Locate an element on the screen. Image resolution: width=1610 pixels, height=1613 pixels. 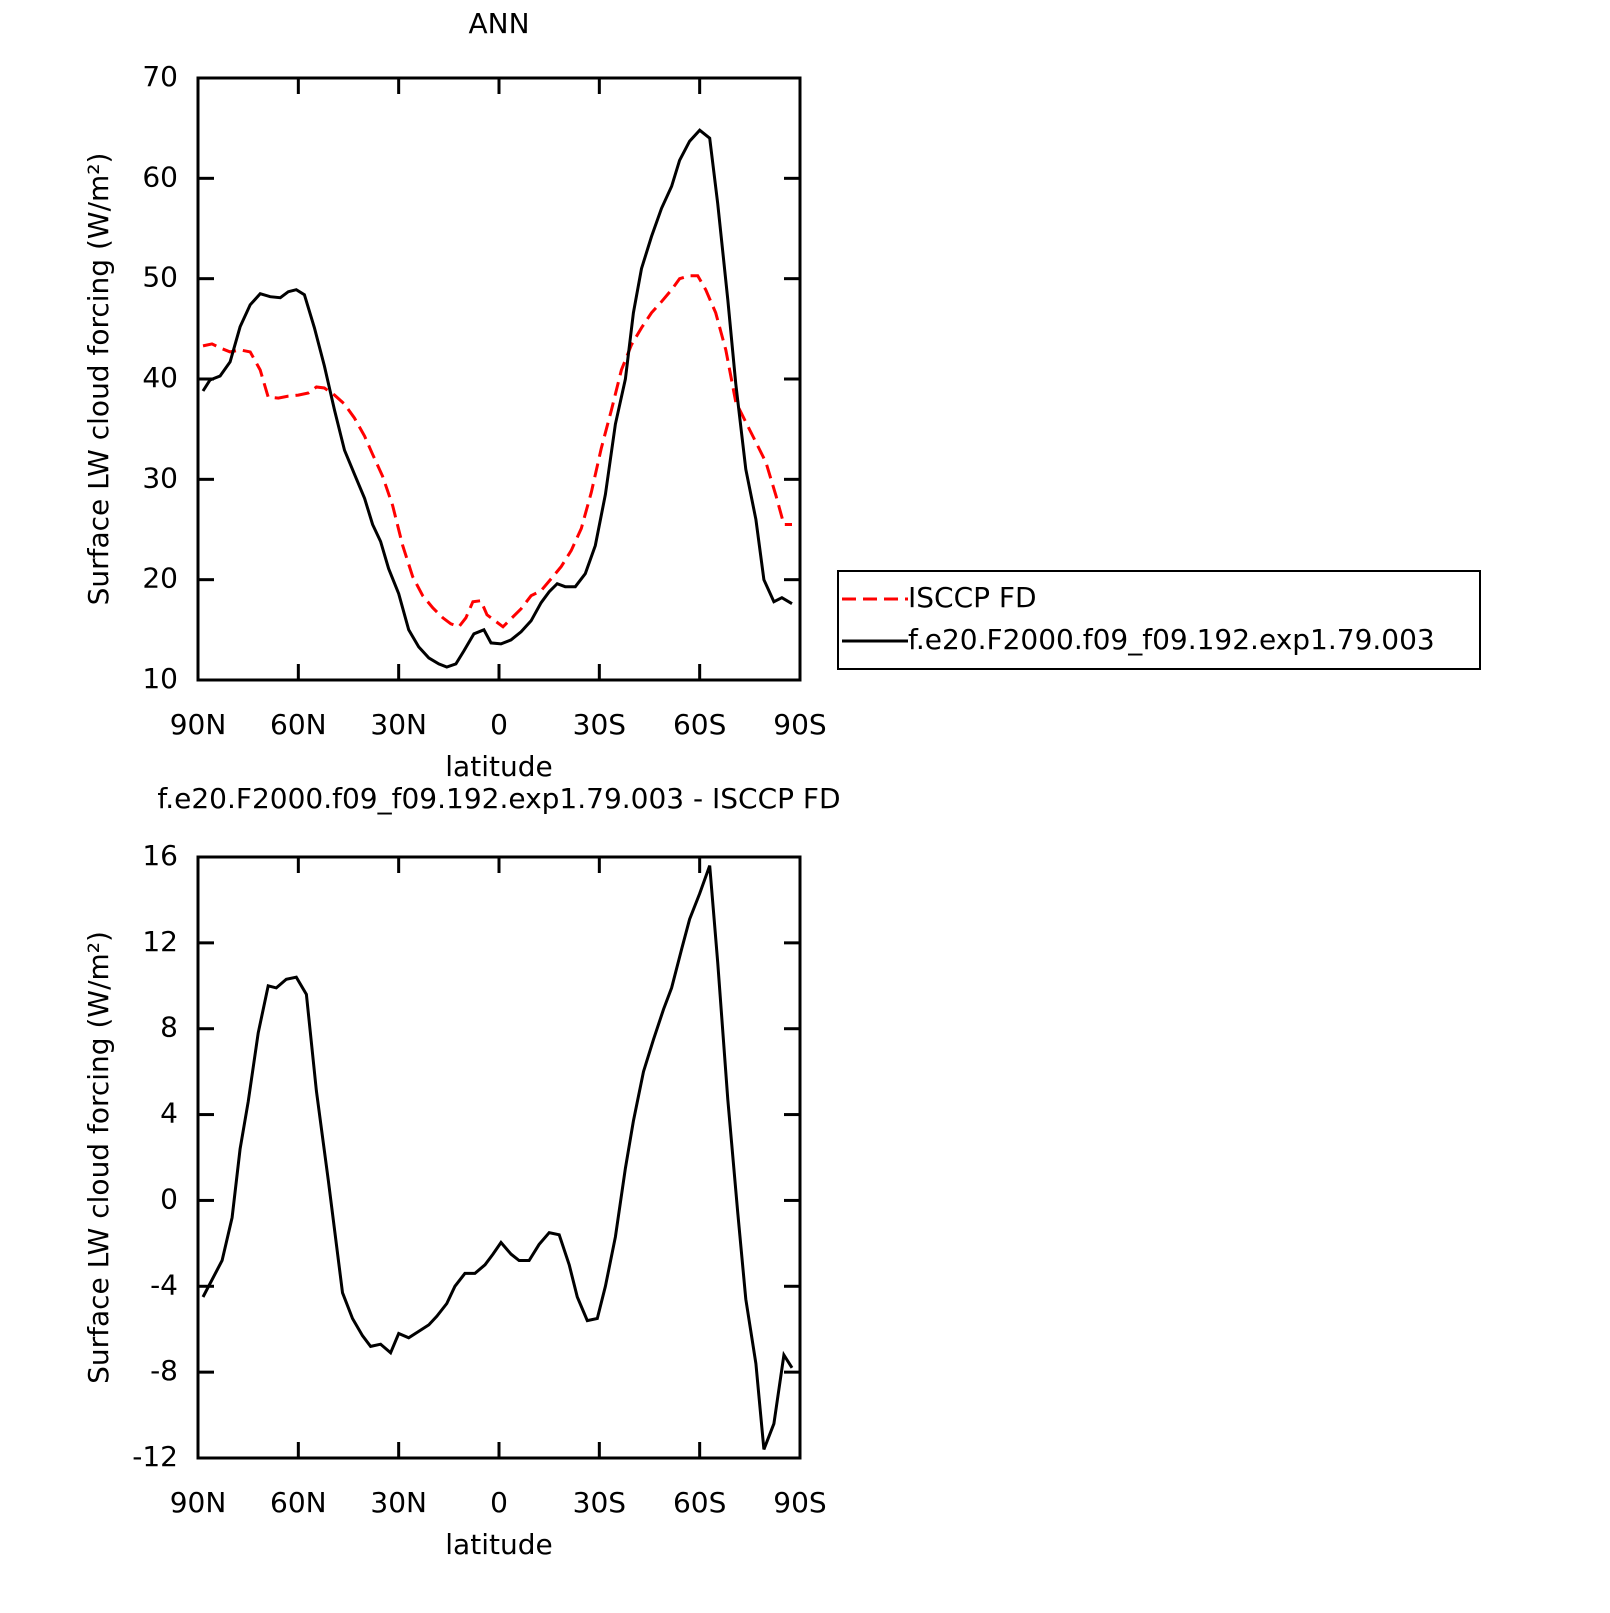
chart-title: ANN is located at coordinates (498, 23).